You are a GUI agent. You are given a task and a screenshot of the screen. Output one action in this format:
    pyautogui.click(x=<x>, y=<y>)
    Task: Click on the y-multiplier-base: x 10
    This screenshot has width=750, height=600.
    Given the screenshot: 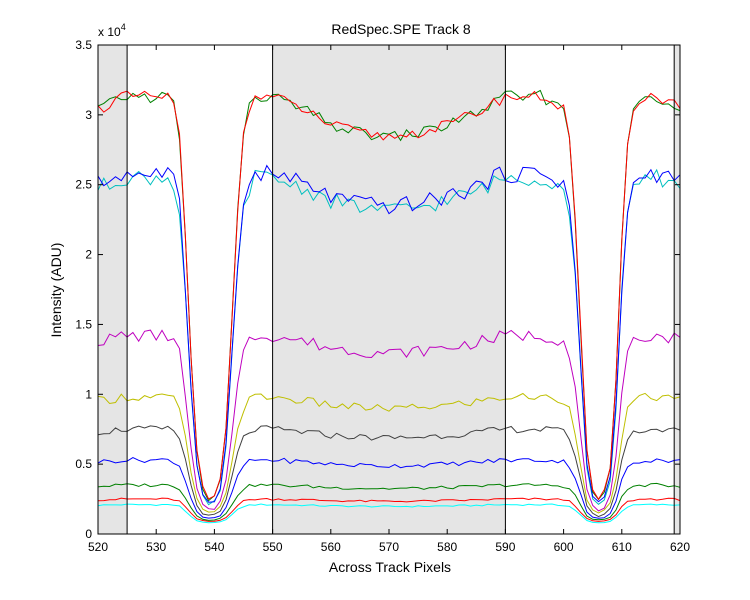 What is the action you would take?
    pyautogui.click(x=109, y=32)
    